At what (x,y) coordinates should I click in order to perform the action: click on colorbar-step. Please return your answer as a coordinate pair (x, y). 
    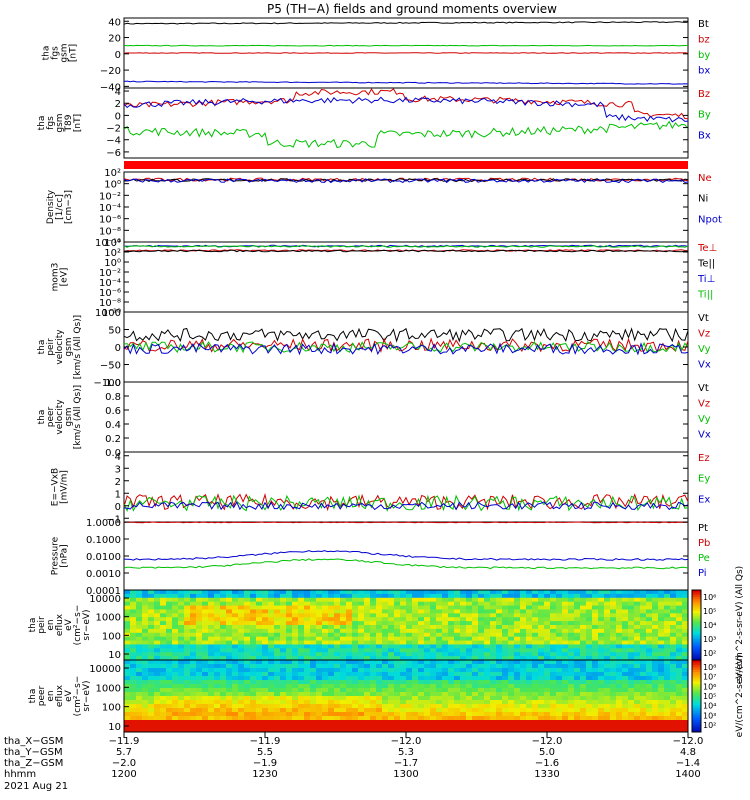
    Looking at the image, I should click on (696, 726).